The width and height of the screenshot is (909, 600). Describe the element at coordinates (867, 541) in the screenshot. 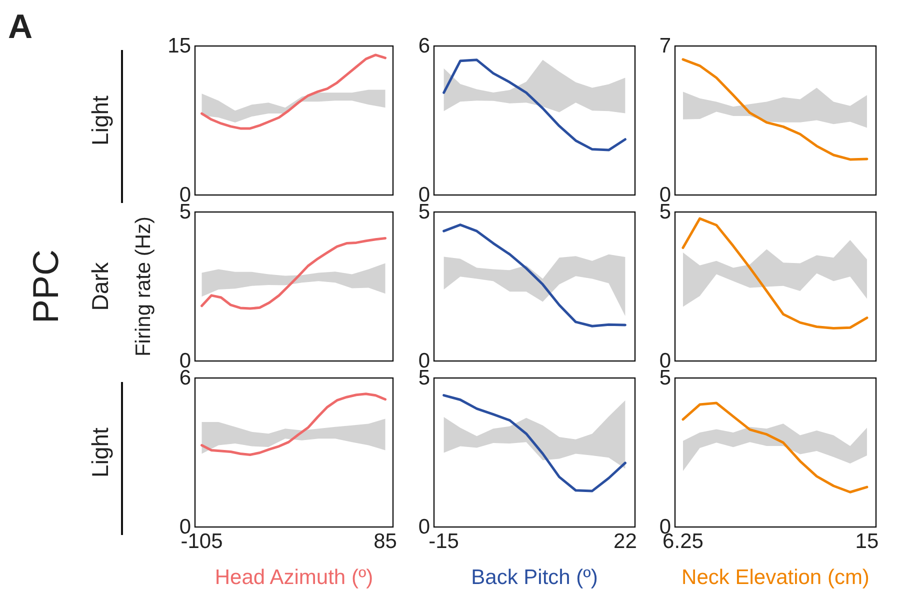

I see `x-tick-label: 15` at that location.